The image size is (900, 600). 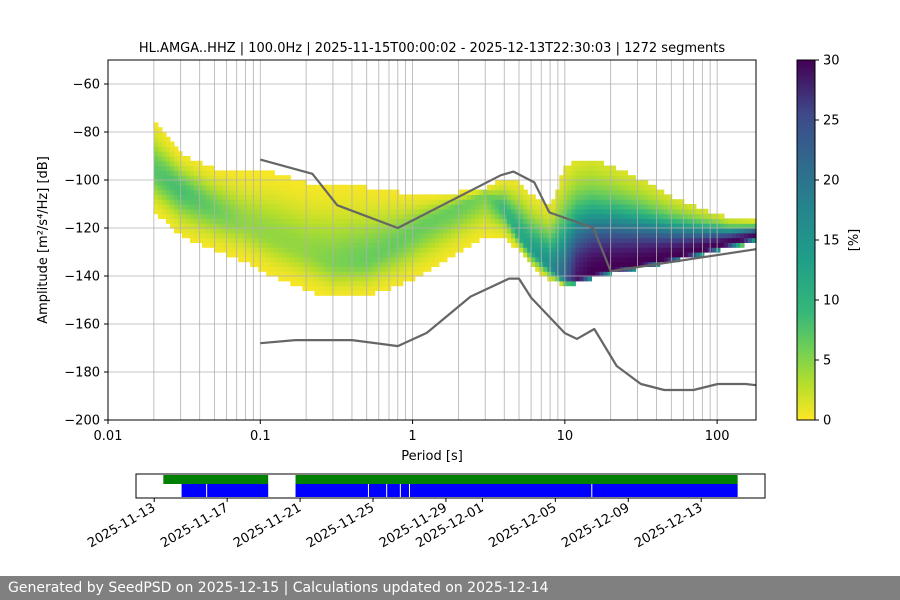 I want to click on colorbar-tick-label: 20, so click(x=831, y=181).